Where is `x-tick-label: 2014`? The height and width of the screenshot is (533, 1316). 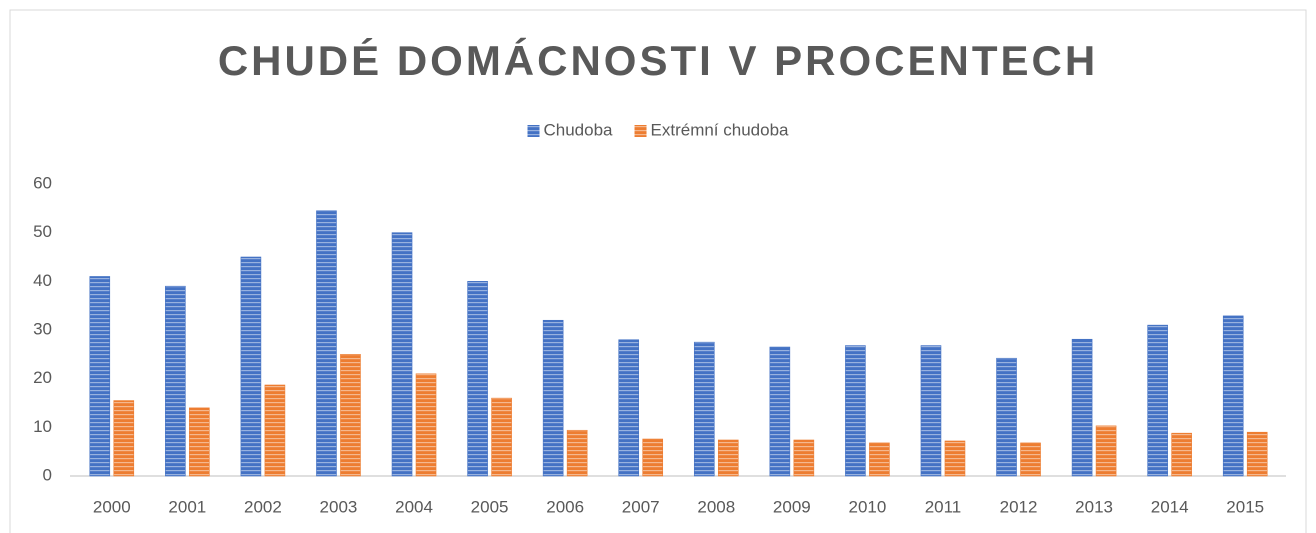
x-tick-label: 2014 is located at coordinates (1170, 506).